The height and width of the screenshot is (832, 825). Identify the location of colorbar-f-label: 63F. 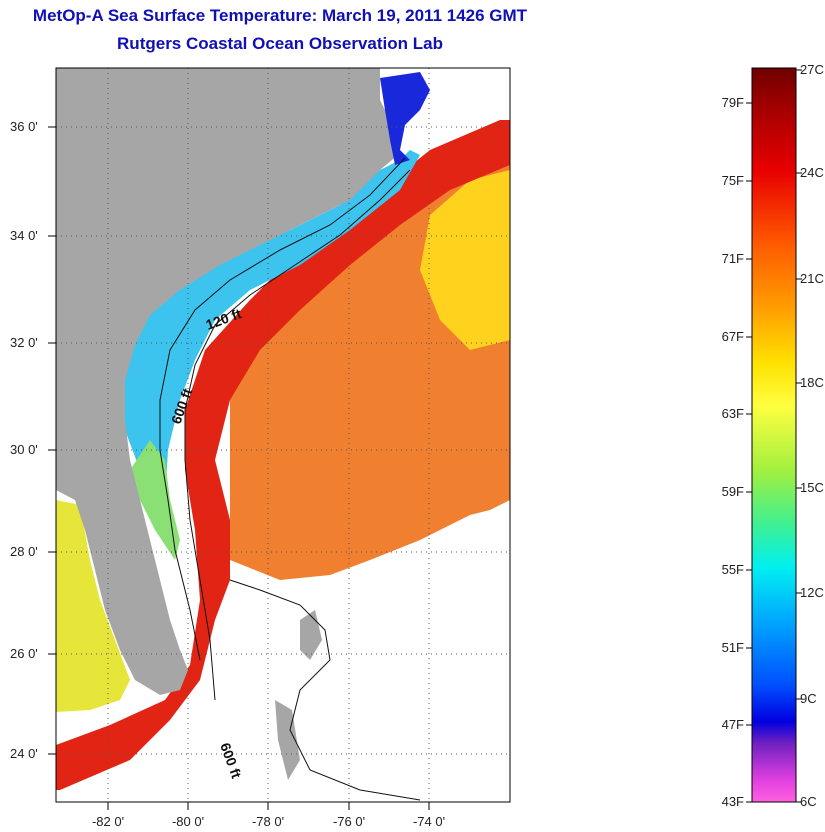
(733, 413).